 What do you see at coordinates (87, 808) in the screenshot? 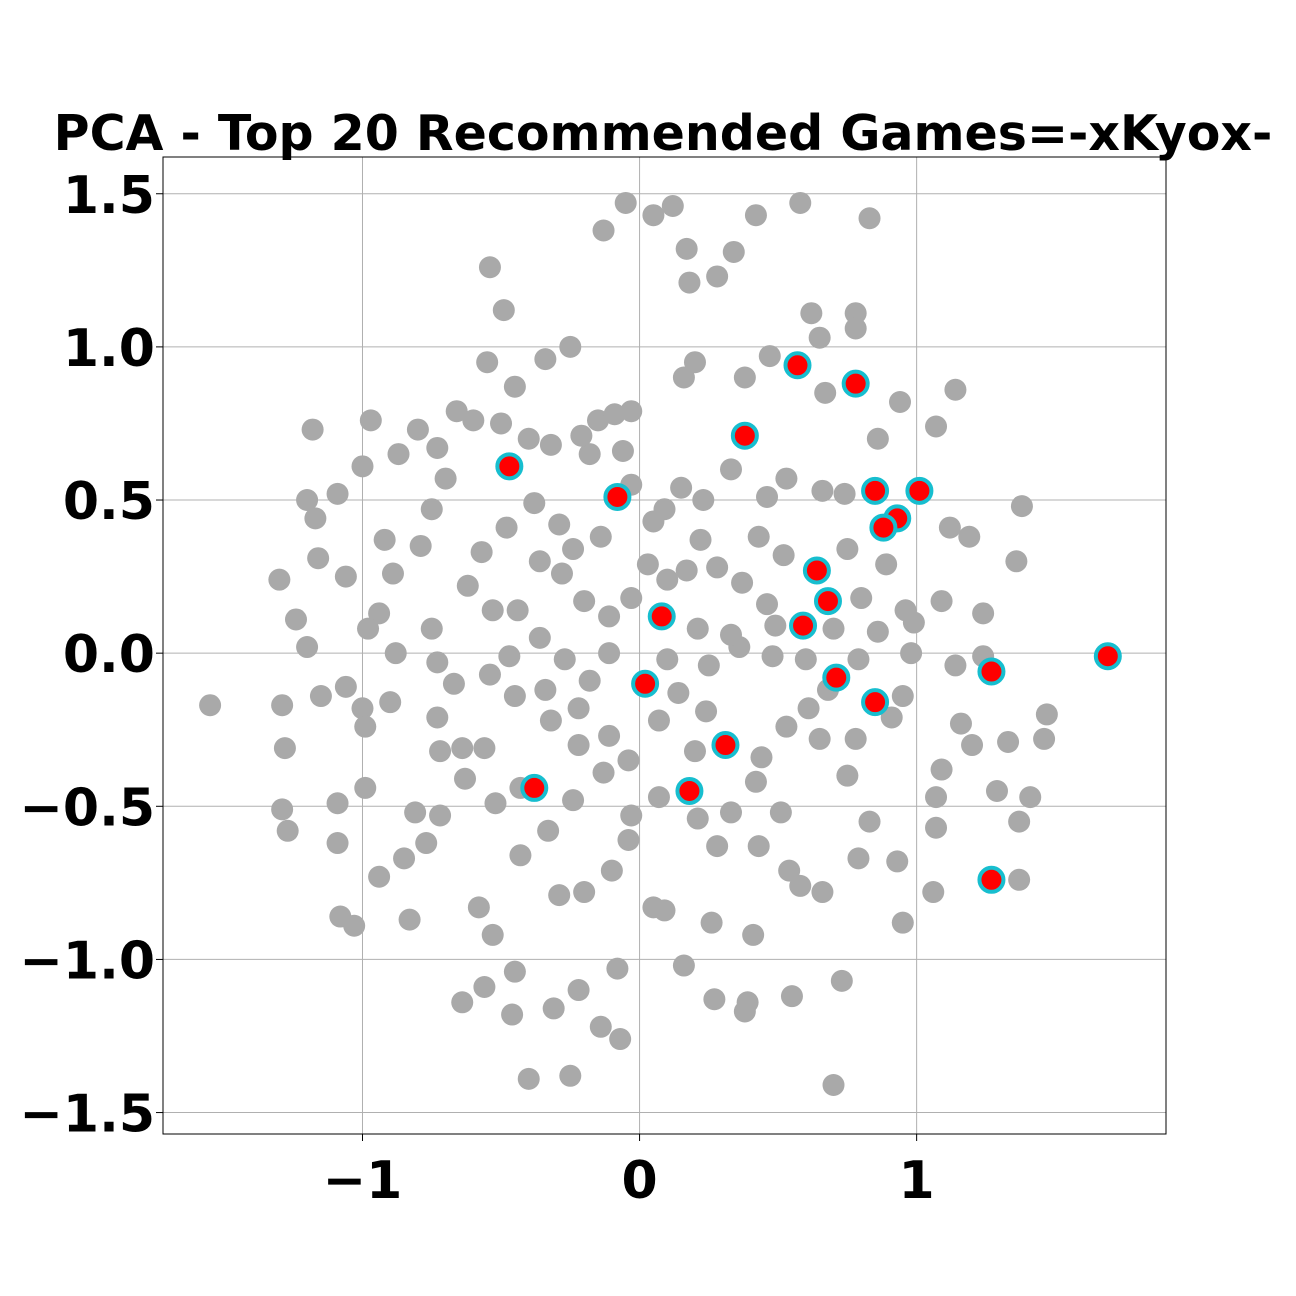
I see `y-tick-label: −0.5` at bounding box center [87, 808].